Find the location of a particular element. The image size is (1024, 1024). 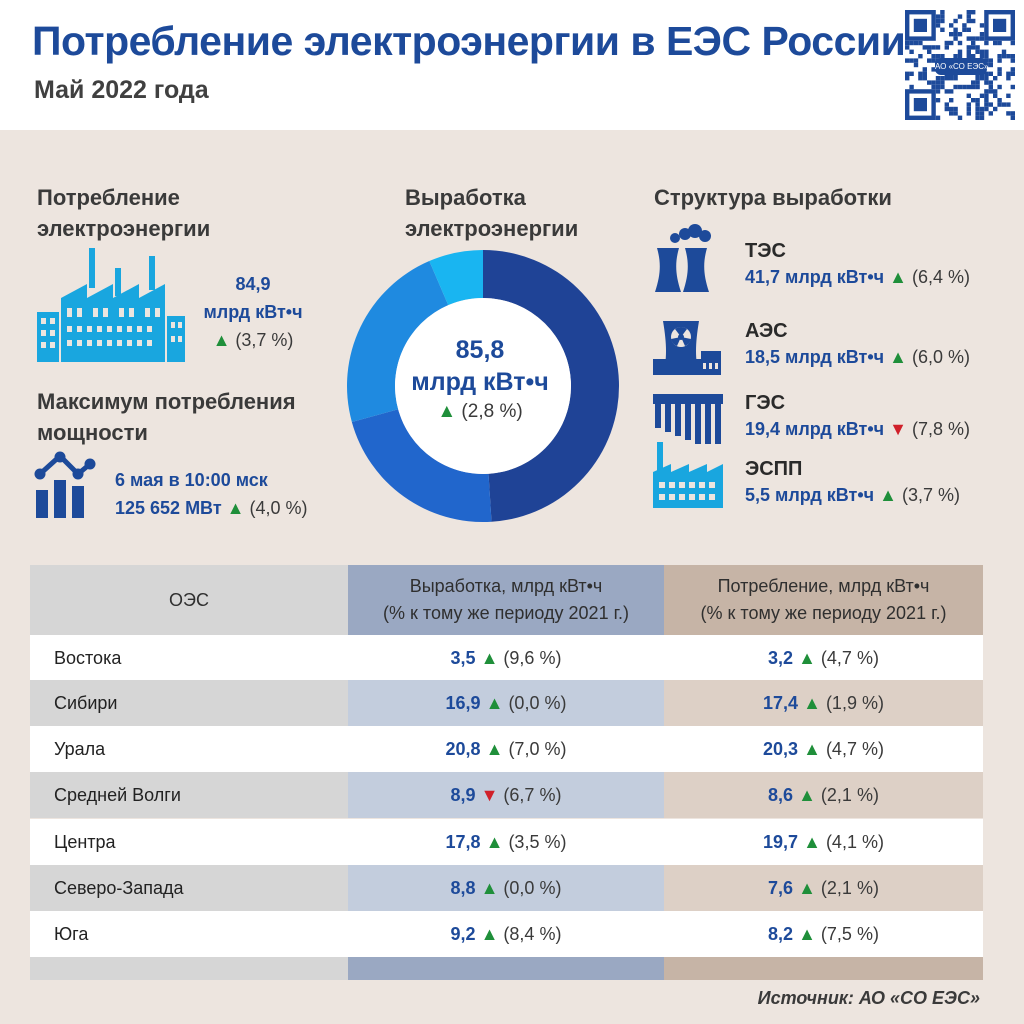

table-cell-consumption: 20,3 ▲ (4,7 %) is located at coordinates (823, 749).